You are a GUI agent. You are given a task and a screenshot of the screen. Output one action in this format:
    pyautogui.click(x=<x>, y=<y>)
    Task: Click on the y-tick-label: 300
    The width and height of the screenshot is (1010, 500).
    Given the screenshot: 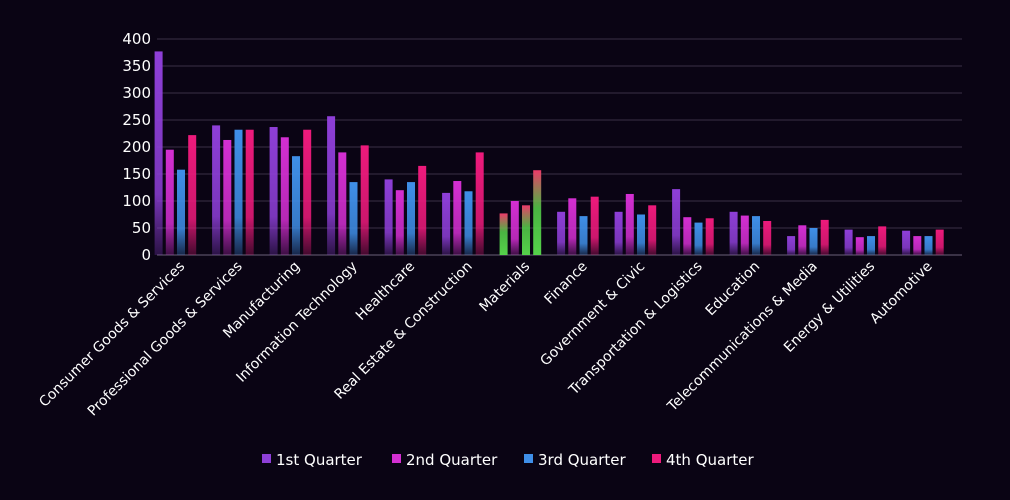 What is the action you would take?
    pyautogui.click(x=136, y=93)
    